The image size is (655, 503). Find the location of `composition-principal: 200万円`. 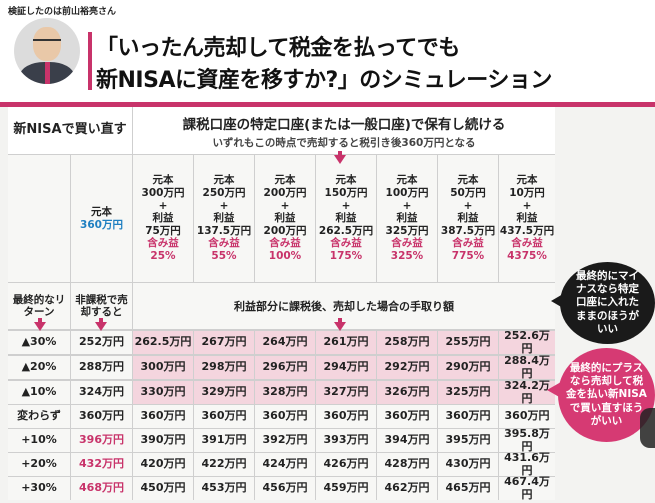

composition-principal: 200万円 is located at coordinates (285, 193).